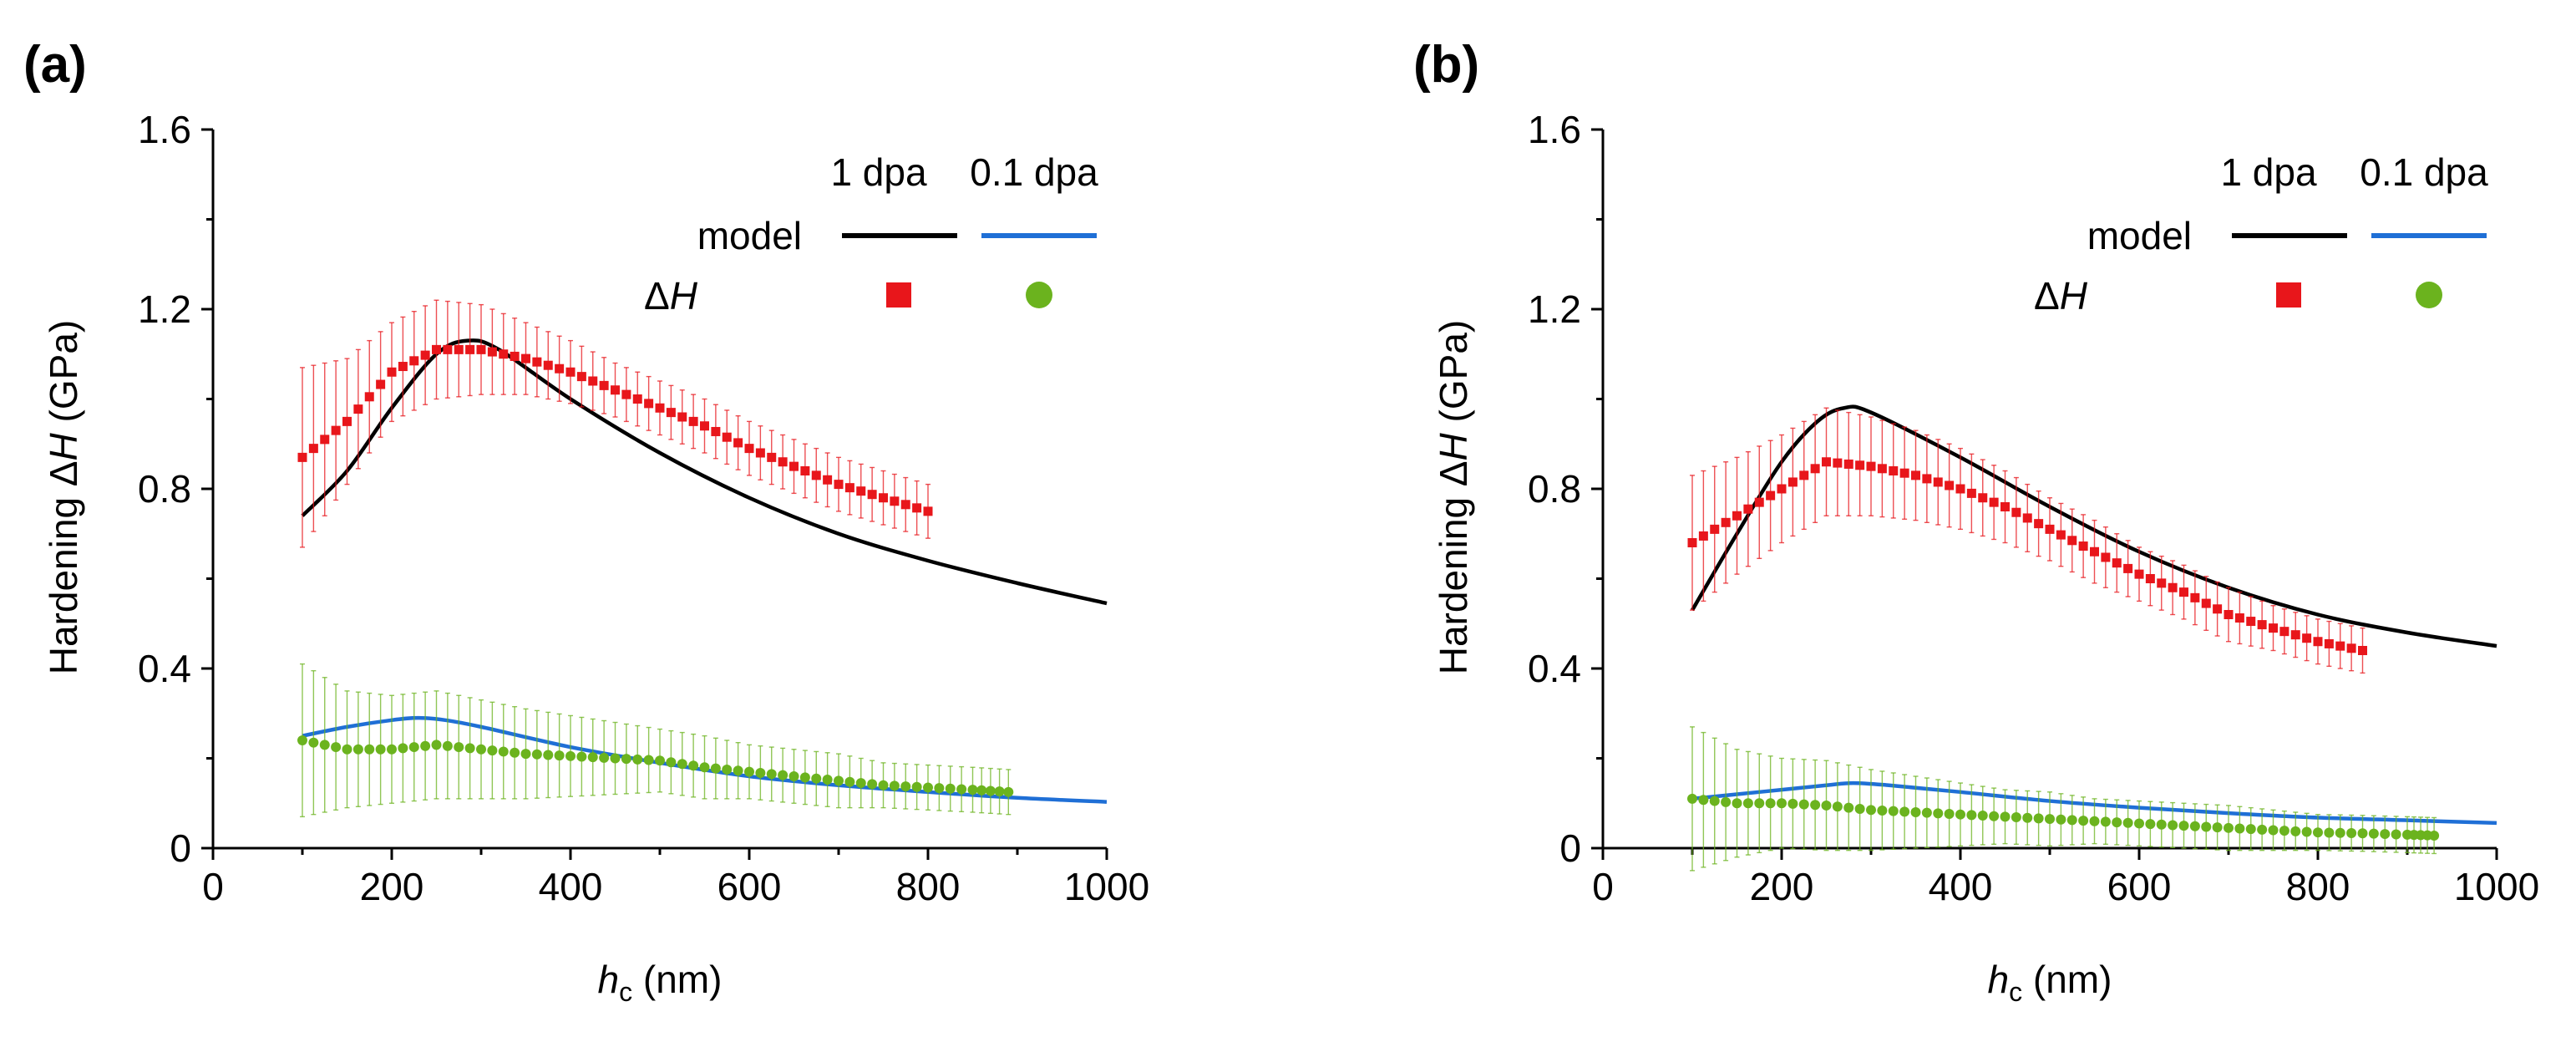  Describe the element at coordinates (1961, 886) in the screenshot. I see `x-tick-label-b: 400` at that location.